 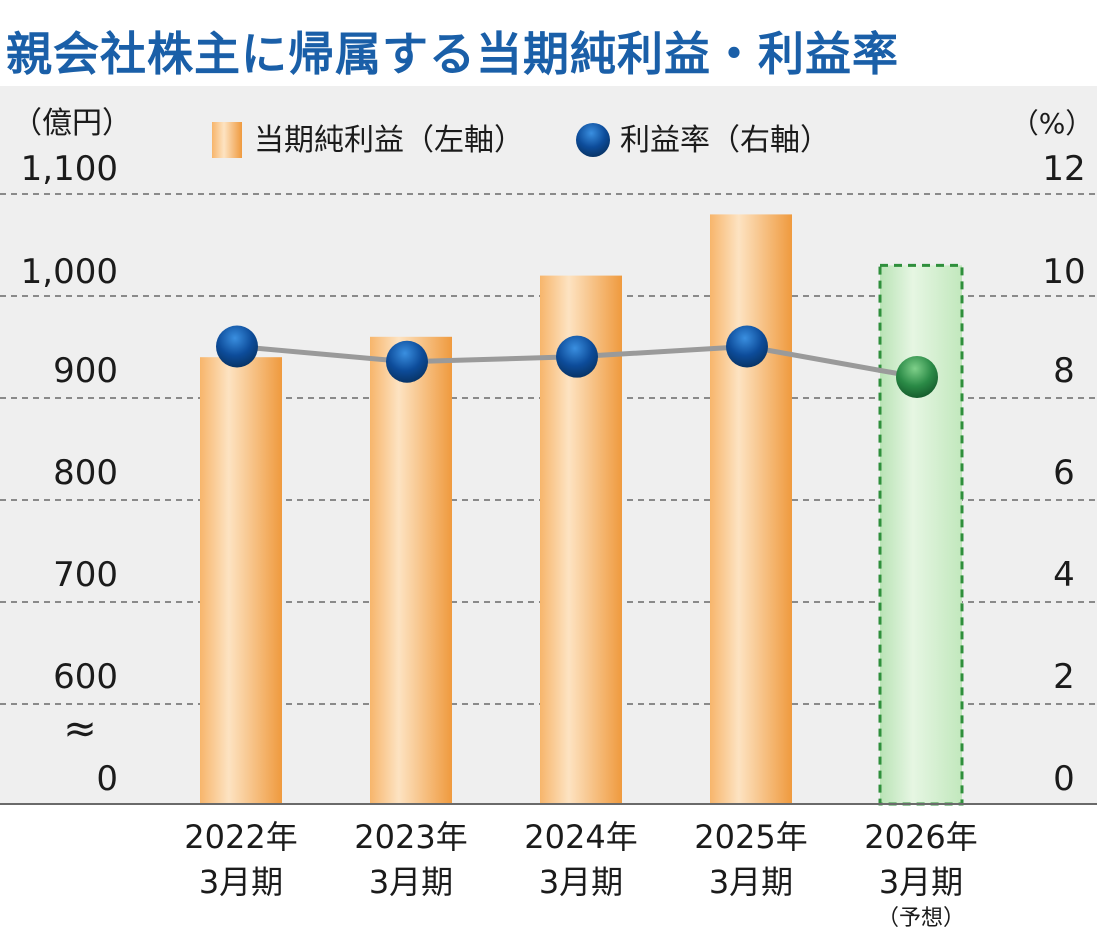 I want to click on right-tick-label: 6, so click(x=1064, y=473).